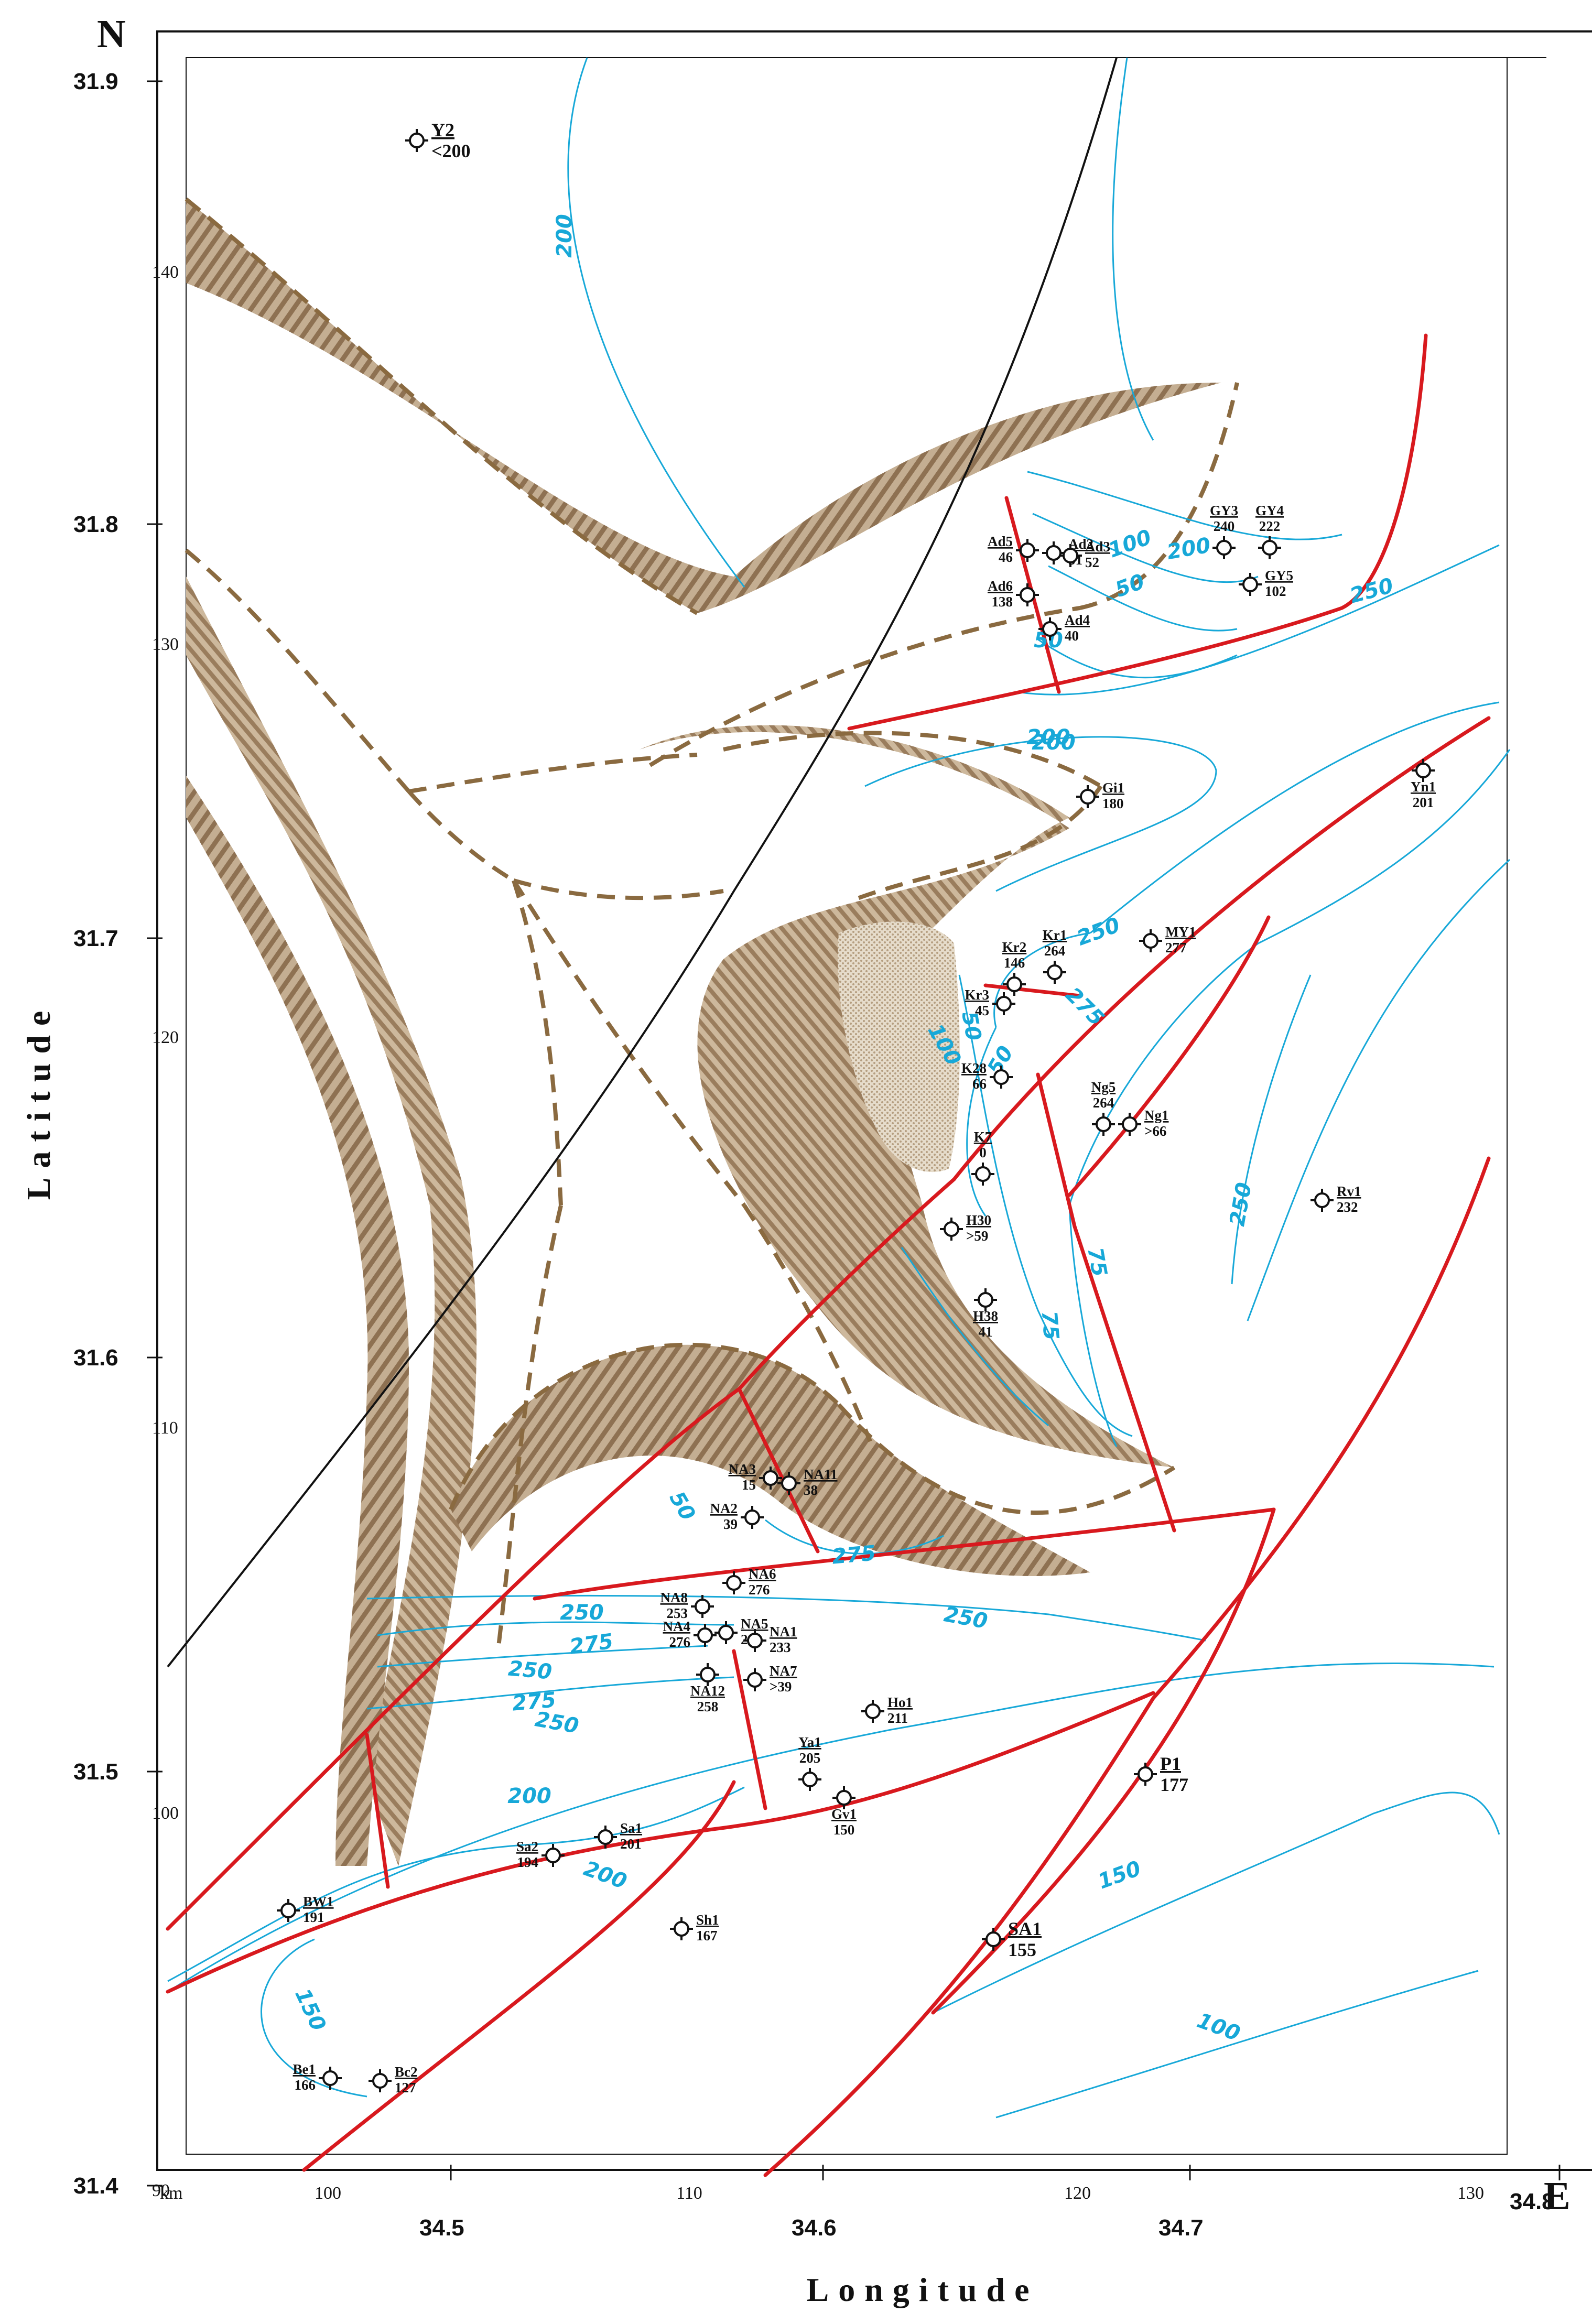  What do you see at coordinates (982, 1010) in the screenshot?
I see `well-value: 45` at bounding box center [982, 1010].